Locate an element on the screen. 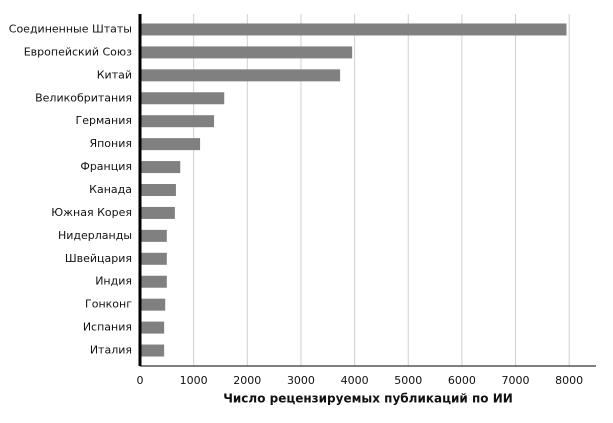  y-tick-label: Франция is located at coordinates (106, 166).